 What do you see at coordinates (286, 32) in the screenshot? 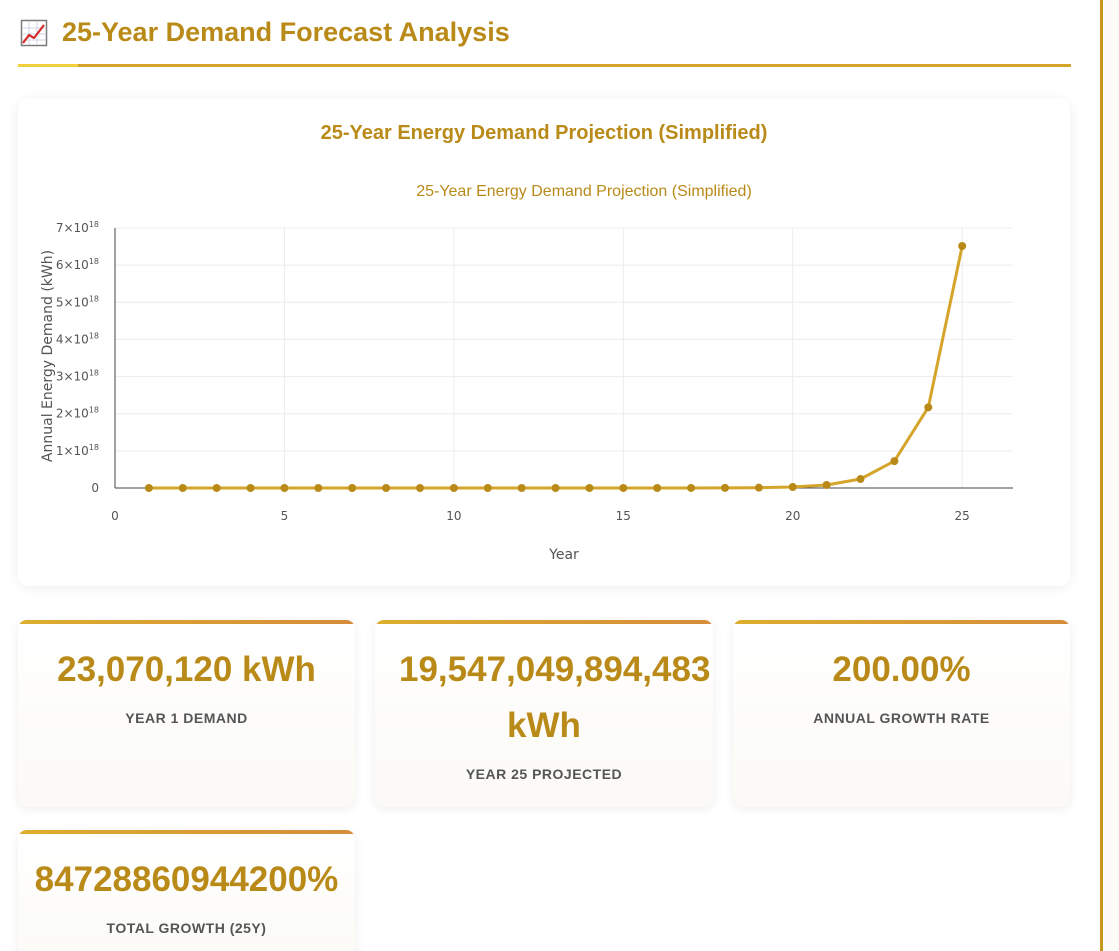
I see `page-title: 25-Year Demand Forecast Analysis` at bounding box center [286, 32].